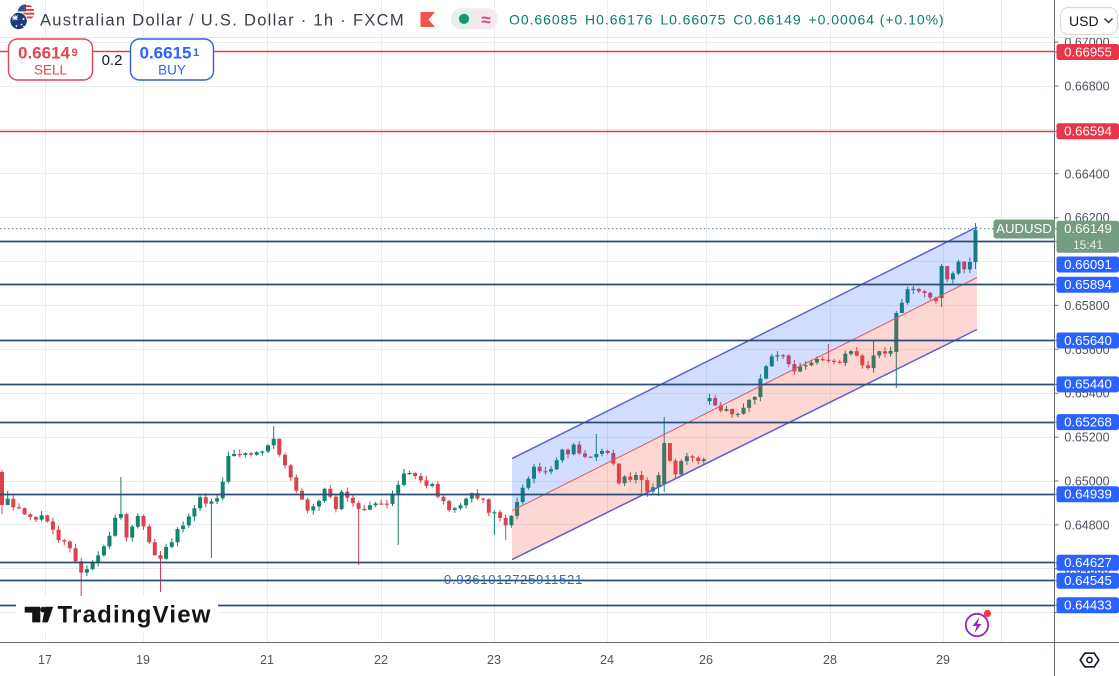 The height and width of the screenshot is (676, 1119). I want to click on svg-text: 9, so click(75, 53).